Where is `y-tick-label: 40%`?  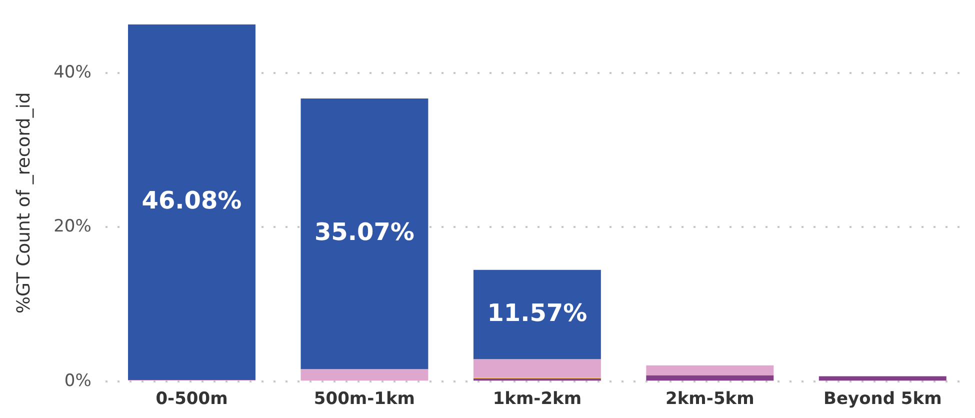
y-tick-label: 40% is located at coordinates (73, 72).